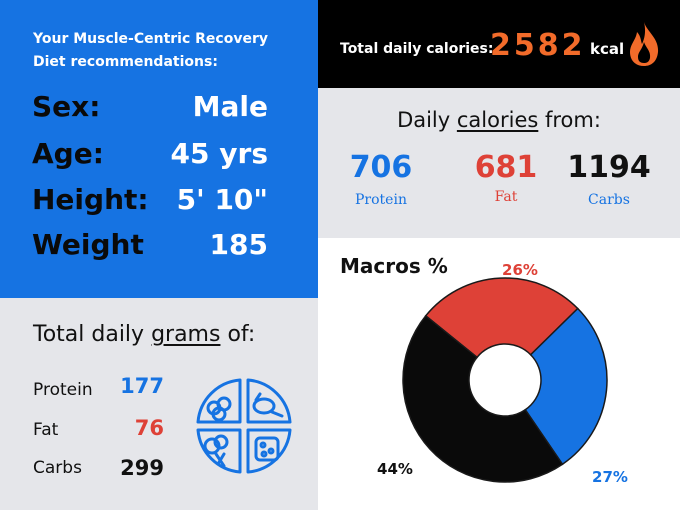 This screenshot has height=510, width=680. Describe the element at coordinates (506, 167) in the screenshot. I see `calories-value-fat: 681` at that location.